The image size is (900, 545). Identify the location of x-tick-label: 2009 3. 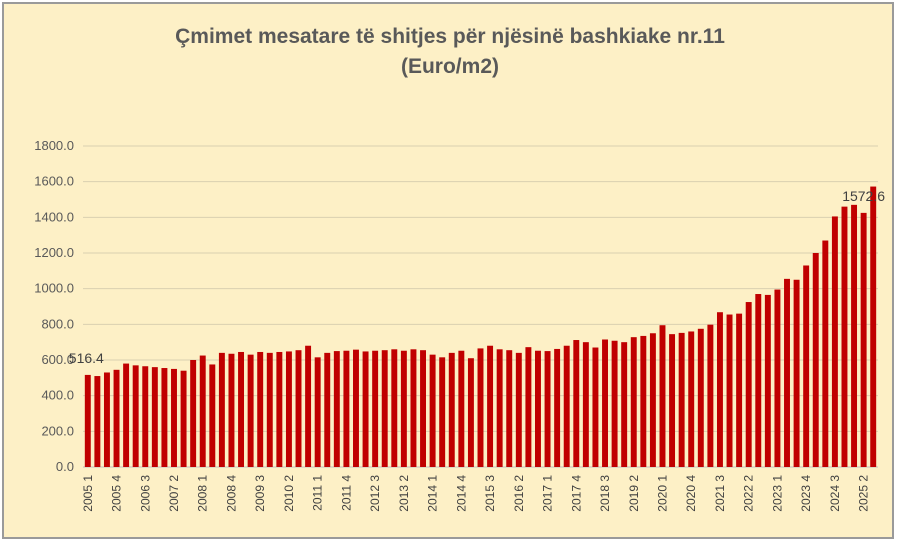
(260, 493).